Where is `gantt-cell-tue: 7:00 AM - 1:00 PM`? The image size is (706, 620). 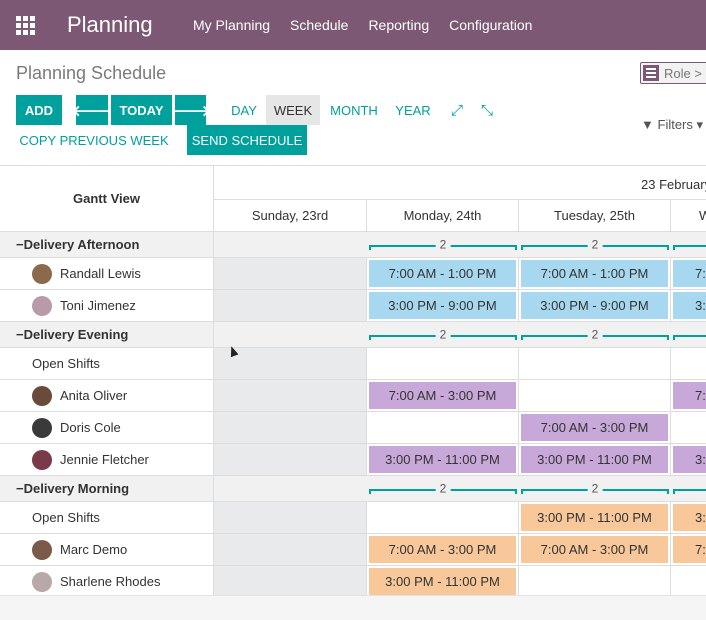
gantt-cell-tue: 7:00 AM - 1:00 PM is located at coordinates (595, 273).